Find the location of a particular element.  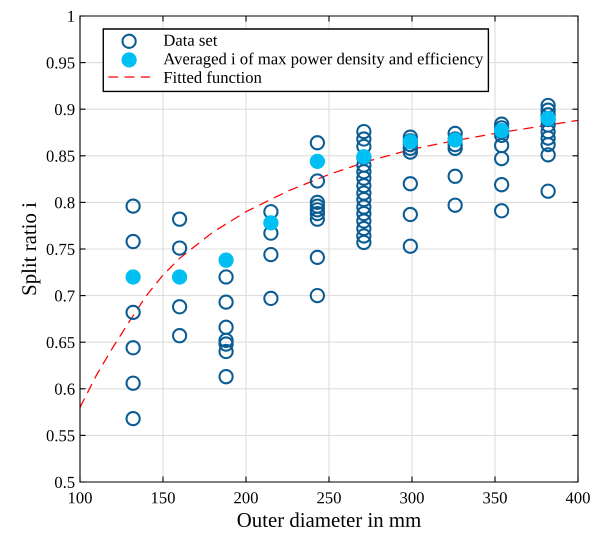

y-tick-label: 0.6 is located at coordinates (64, 389).